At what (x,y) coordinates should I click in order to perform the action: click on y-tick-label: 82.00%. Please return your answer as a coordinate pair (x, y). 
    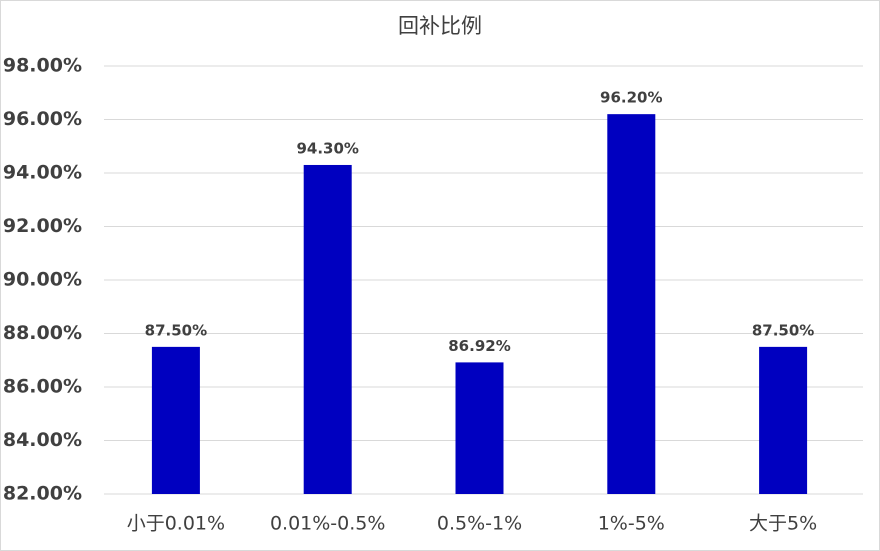
    Looking at the image, I should click on (42, 494).